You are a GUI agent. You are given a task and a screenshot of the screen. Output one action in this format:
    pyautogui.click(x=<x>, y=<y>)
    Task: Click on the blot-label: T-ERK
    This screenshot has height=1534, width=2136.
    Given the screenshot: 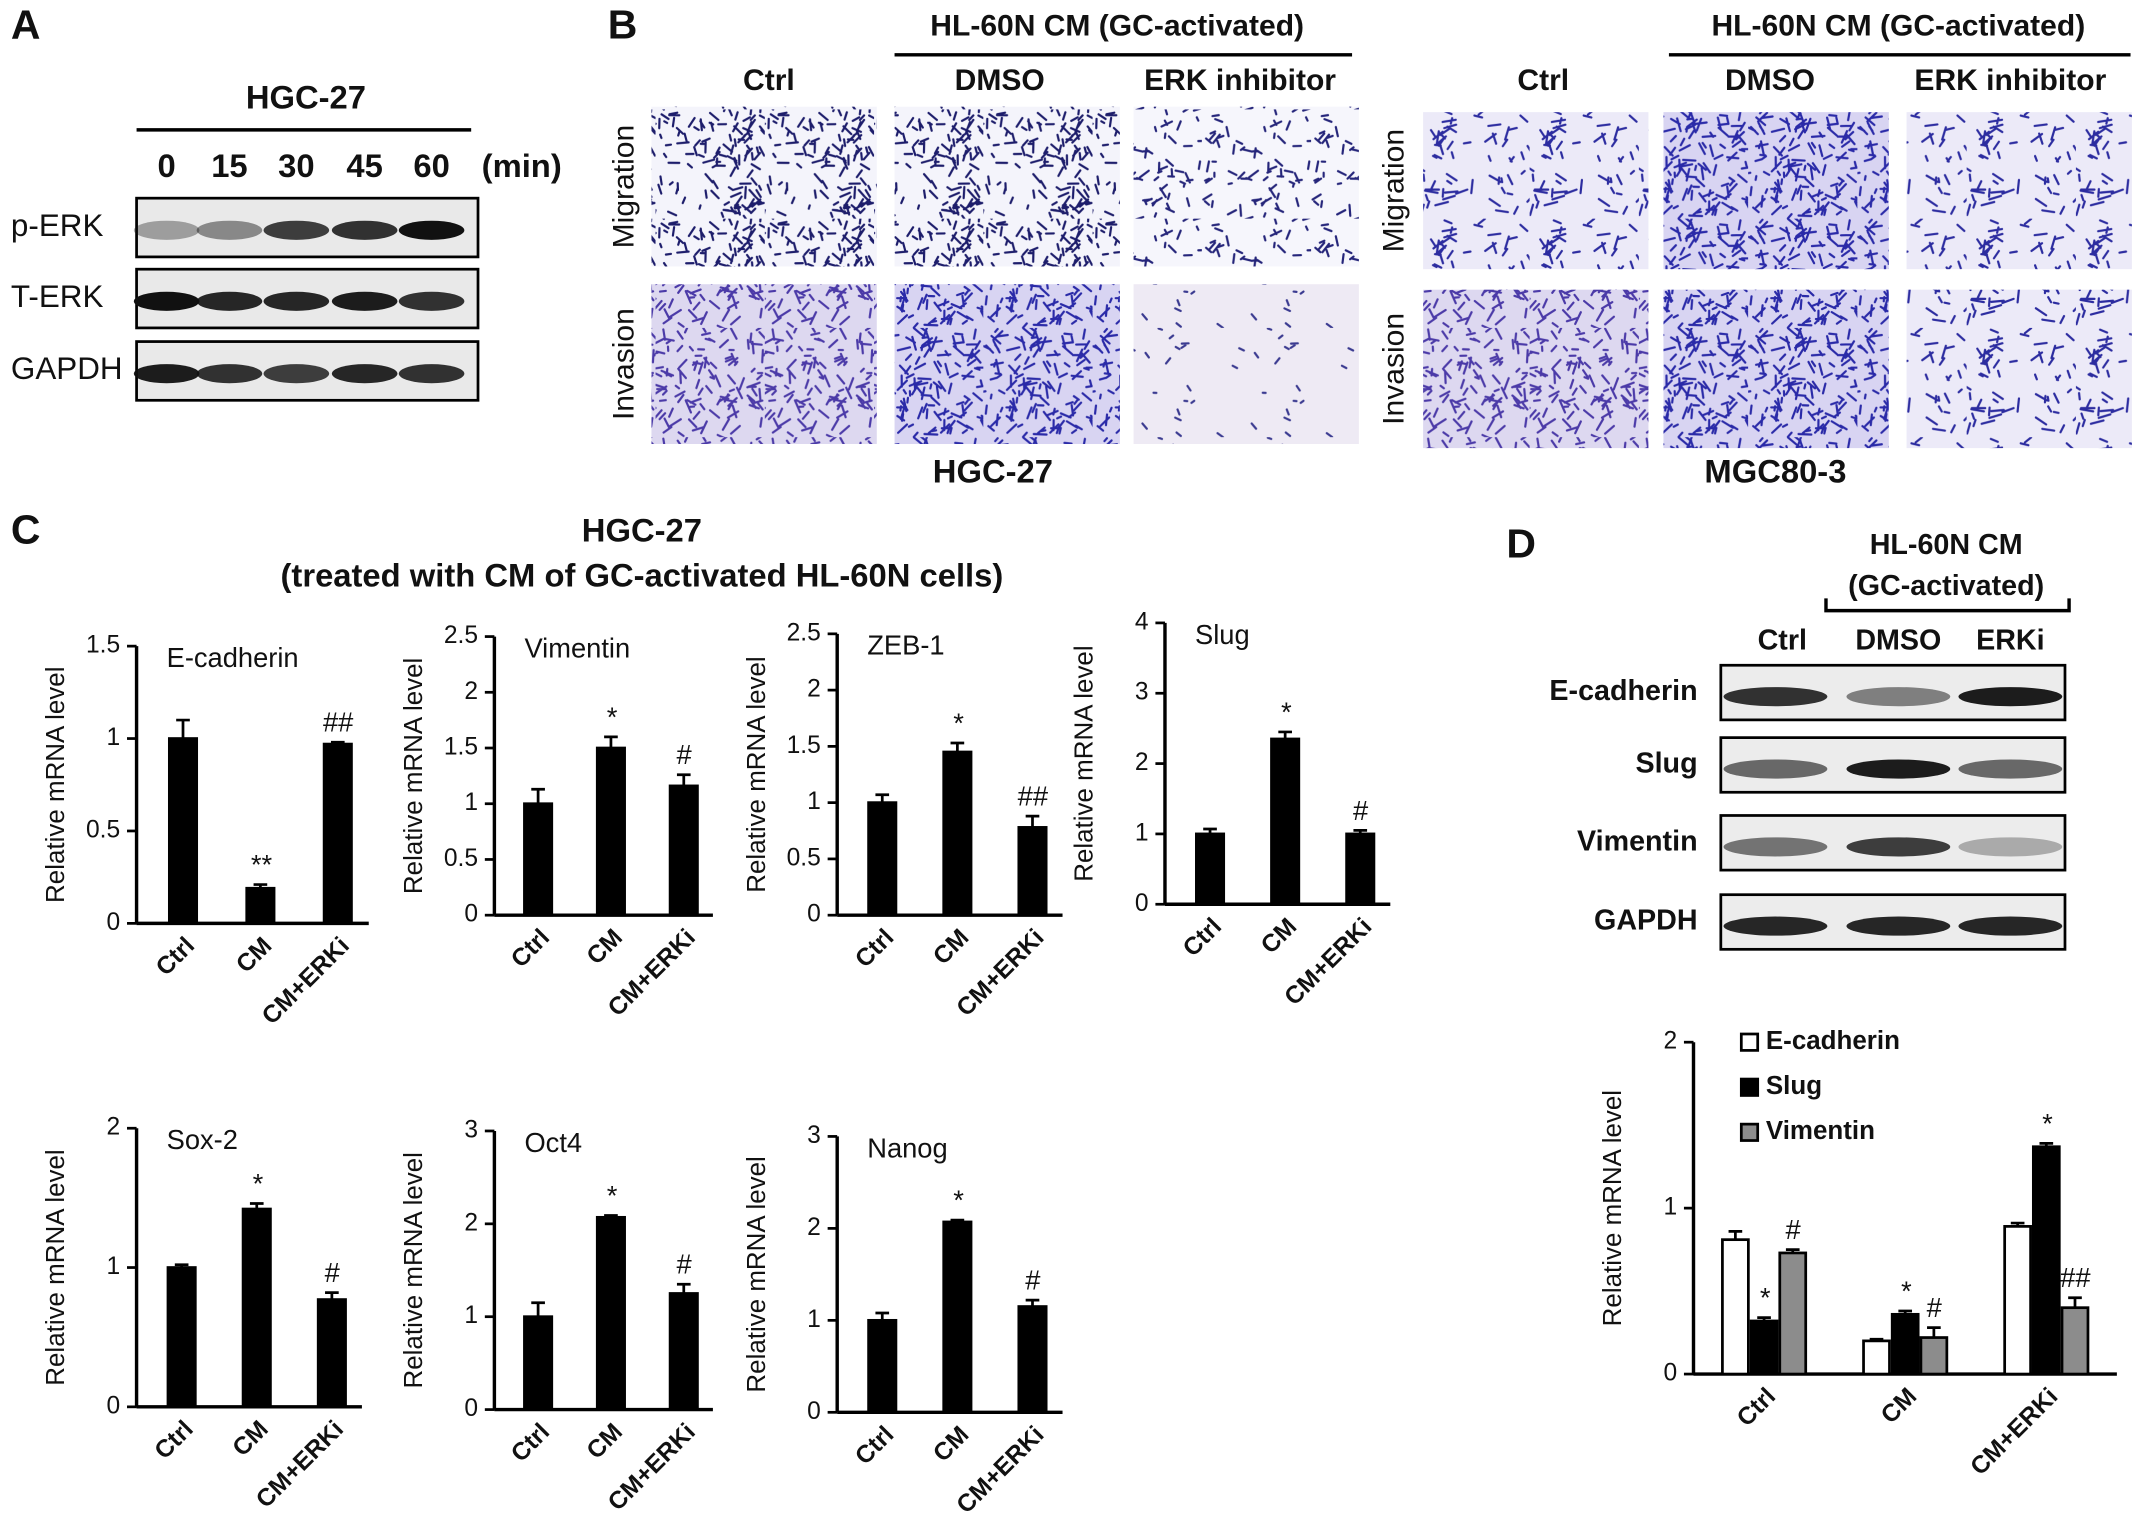 What is the action you would take?
    pyautogui.click(x=57, y=296)
    